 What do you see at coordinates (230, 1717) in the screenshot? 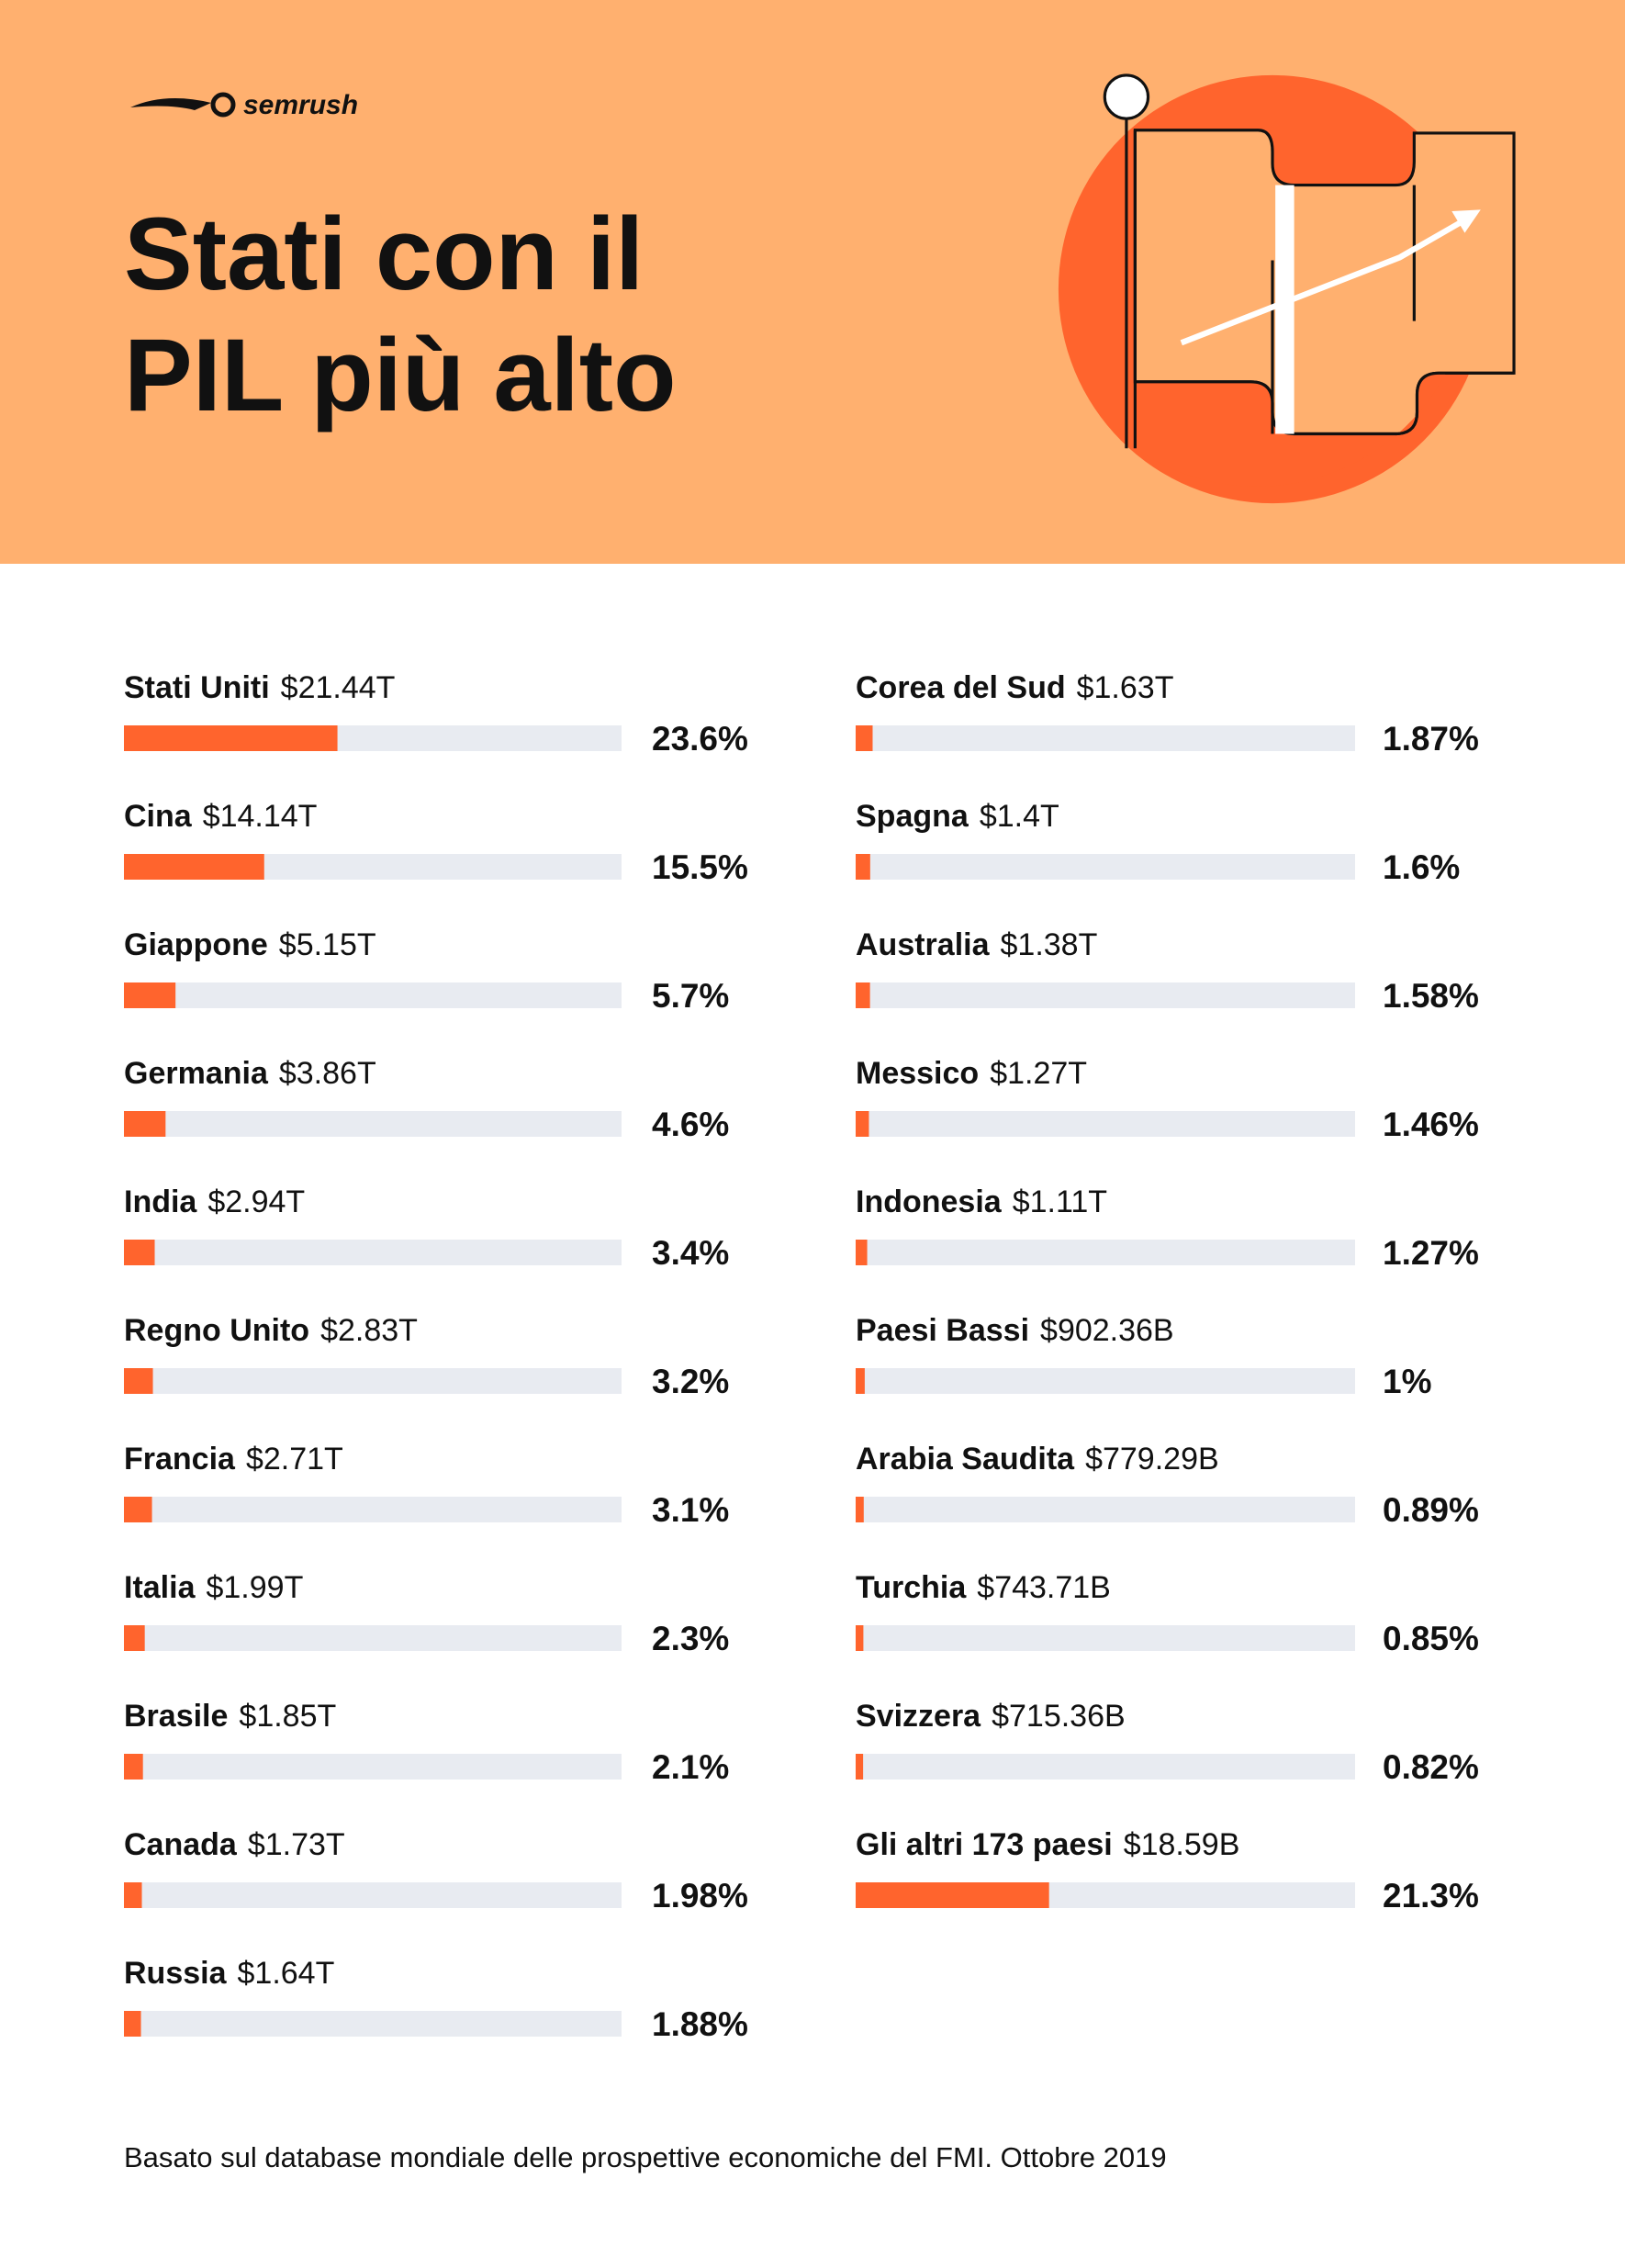
I see `row-label: Brasile $1.85T` at bounding box center [230, 1717].